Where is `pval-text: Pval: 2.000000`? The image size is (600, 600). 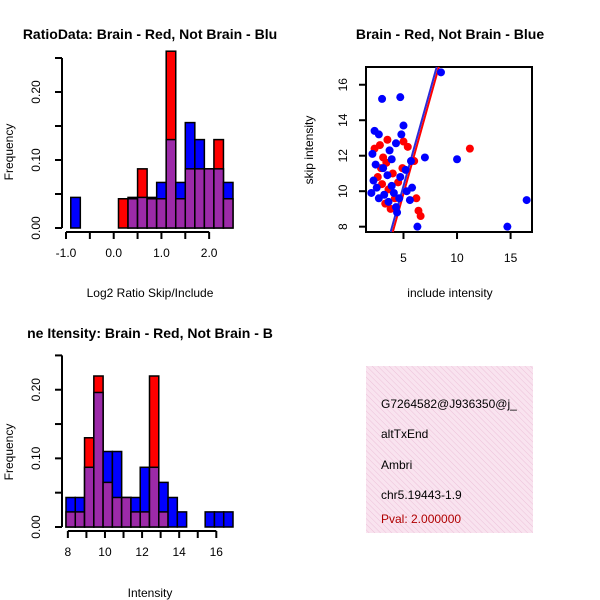 pval-text: Pval: 2.000000 is located at coordinates (421, 519).